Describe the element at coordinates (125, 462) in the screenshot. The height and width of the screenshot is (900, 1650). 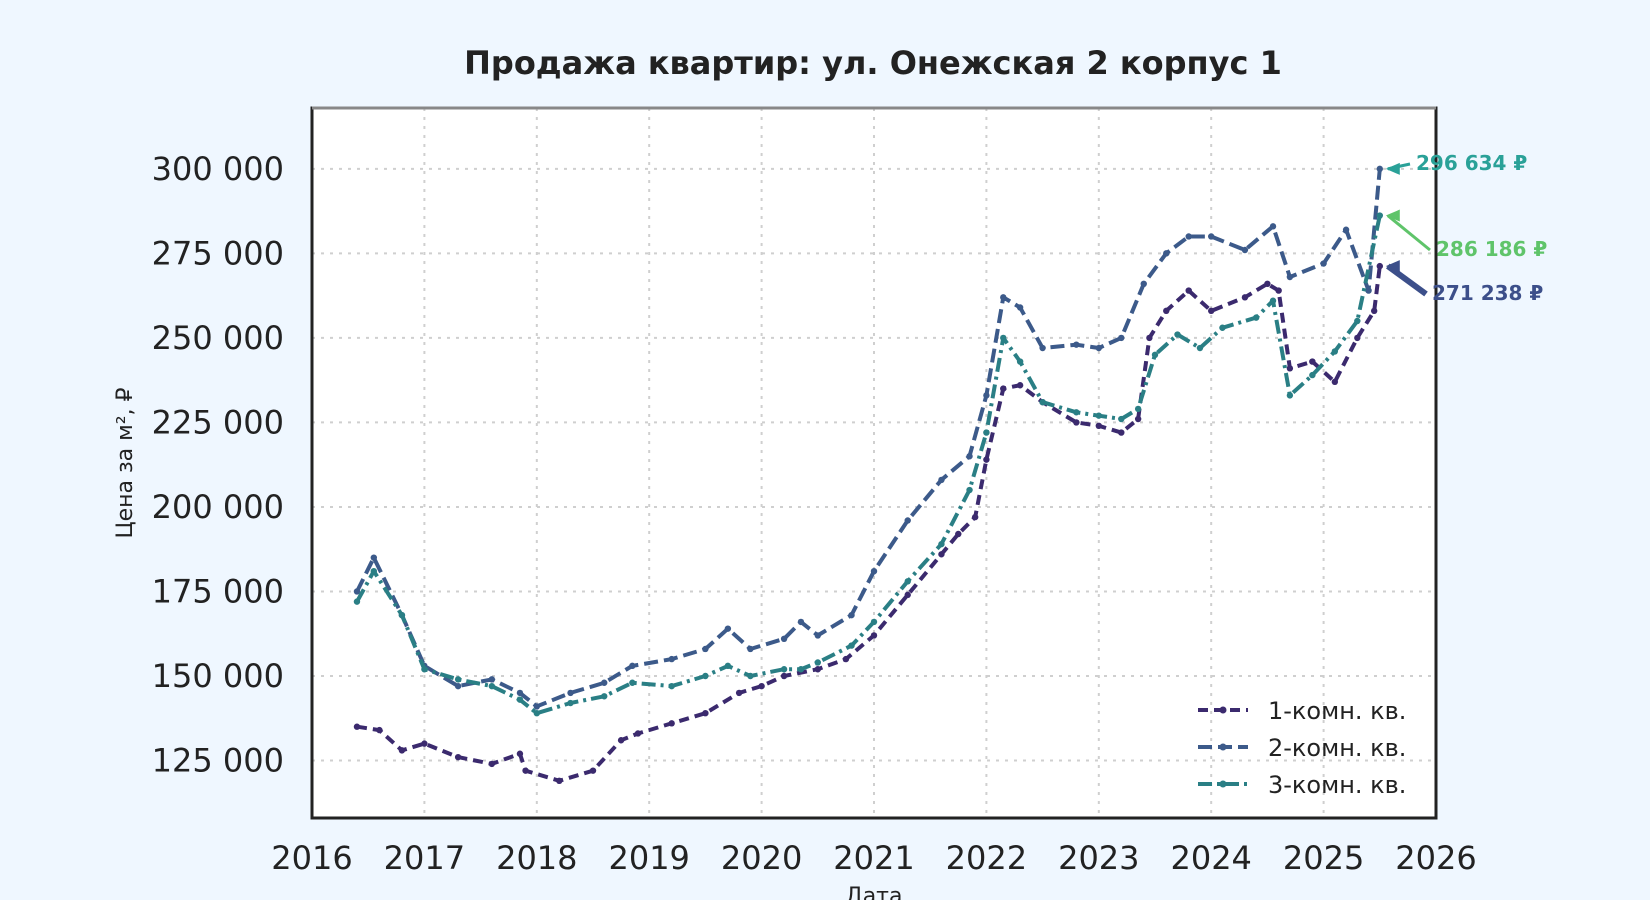
I see `y-axis-label: Цена за м², ₽` at that location.